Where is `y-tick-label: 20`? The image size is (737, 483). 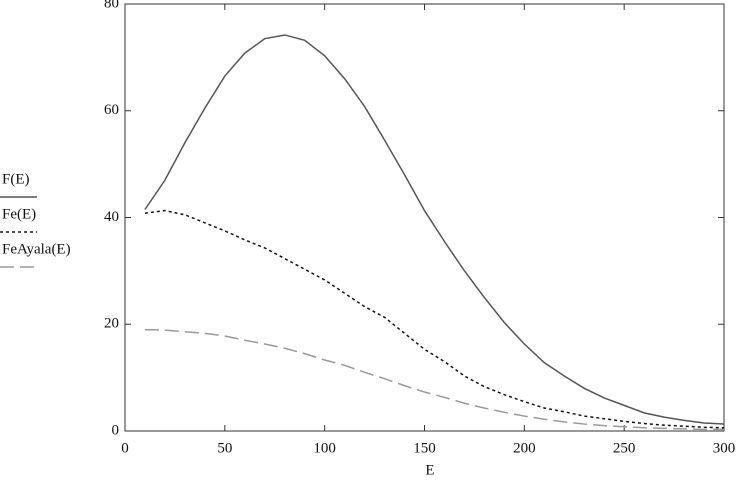 y-tick-label: 20 is located at coordinates (111, 324).